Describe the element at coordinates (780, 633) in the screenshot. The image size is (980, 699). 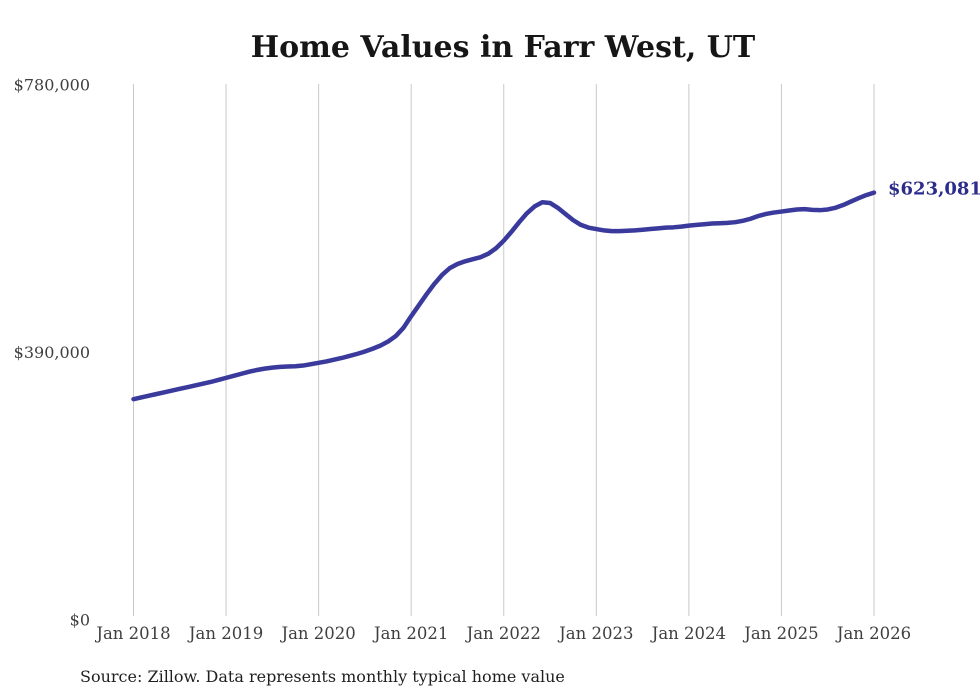
I see `x-tick-jan-2025: Jan 2025` at that location.